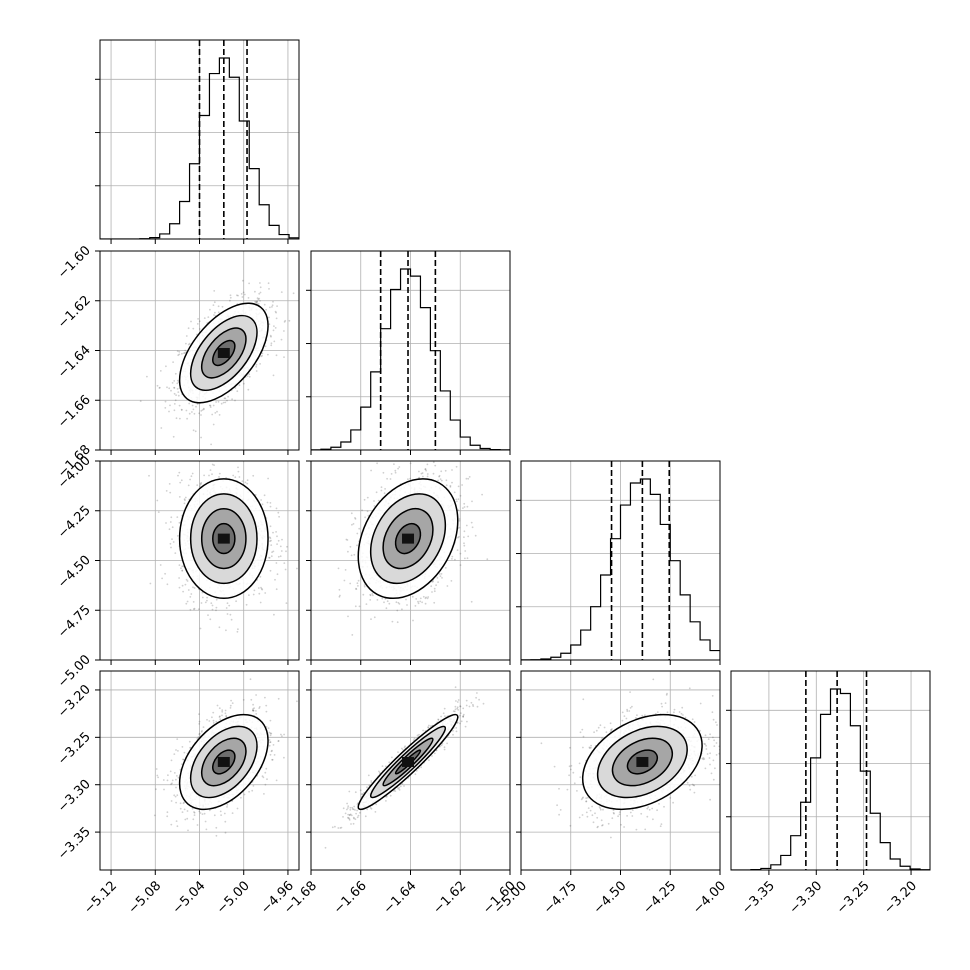 This screenshot has height=970, width=970. I want to click on y-tick-label: −1.62, so click(74, 312).